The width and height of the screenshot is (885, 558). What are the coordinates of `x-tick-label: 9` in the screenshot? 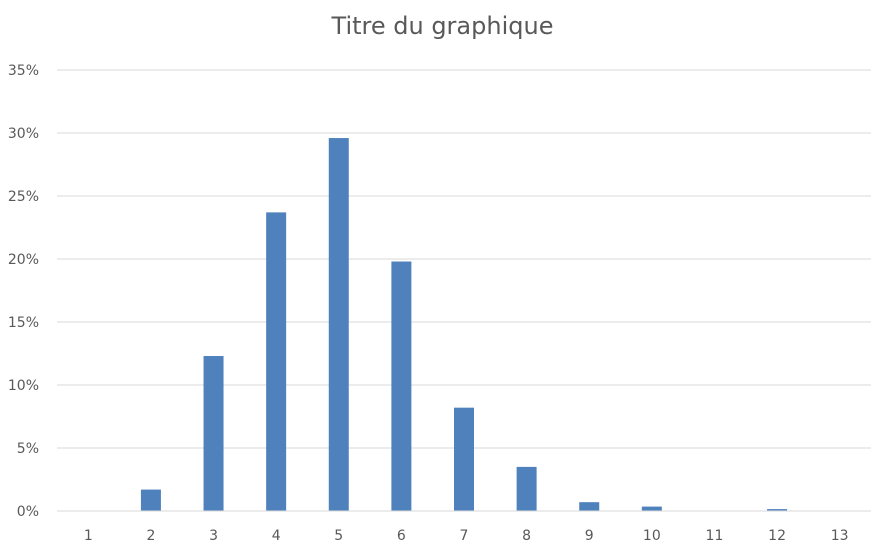 It's located at (589, 536).